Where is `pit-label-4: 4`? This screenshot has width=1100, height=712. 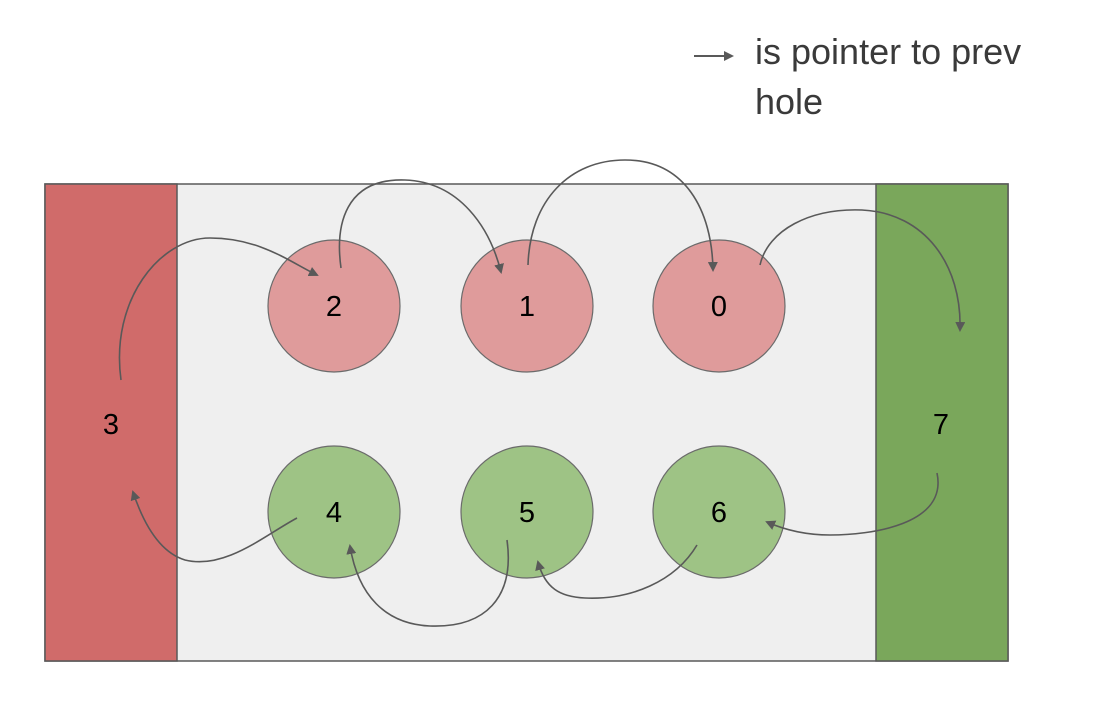
pit-label-4: 4 is located at coordinates (334, 513).